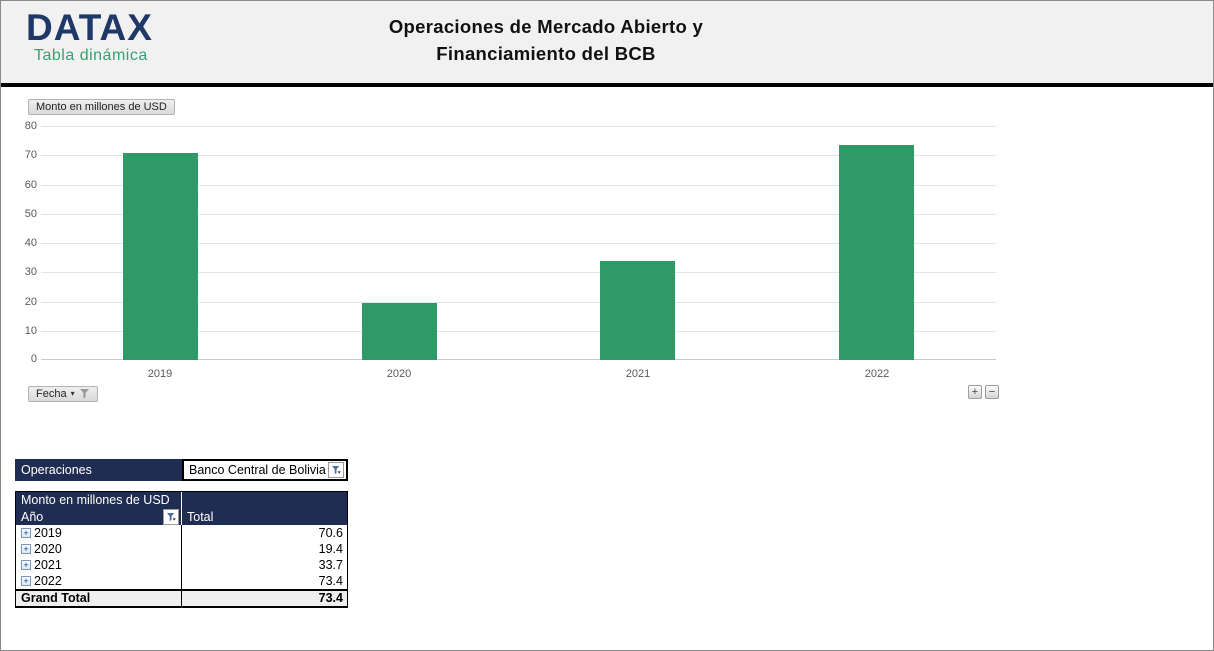 The width and height of the screenshot is (1214, 651). What do you see at coordinates (32, 517) in the screenshot?
I see `row-field-label: Año` at bounding box center [32, 517].